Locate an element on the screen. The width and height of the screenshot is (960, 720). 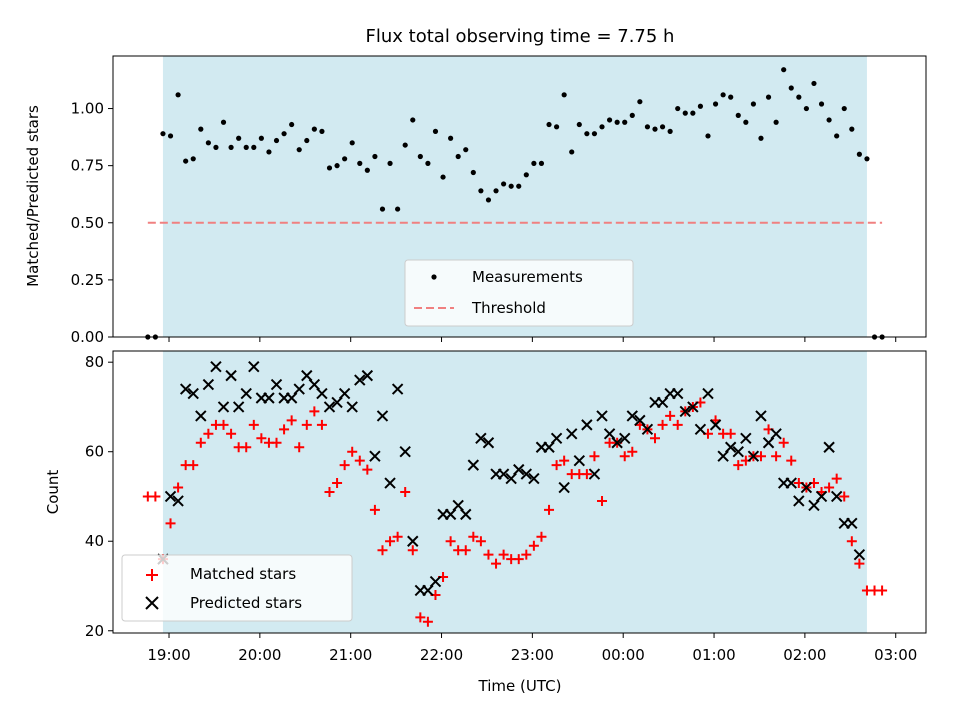
legend-predicted-marker is located at coordinates (152, 603).